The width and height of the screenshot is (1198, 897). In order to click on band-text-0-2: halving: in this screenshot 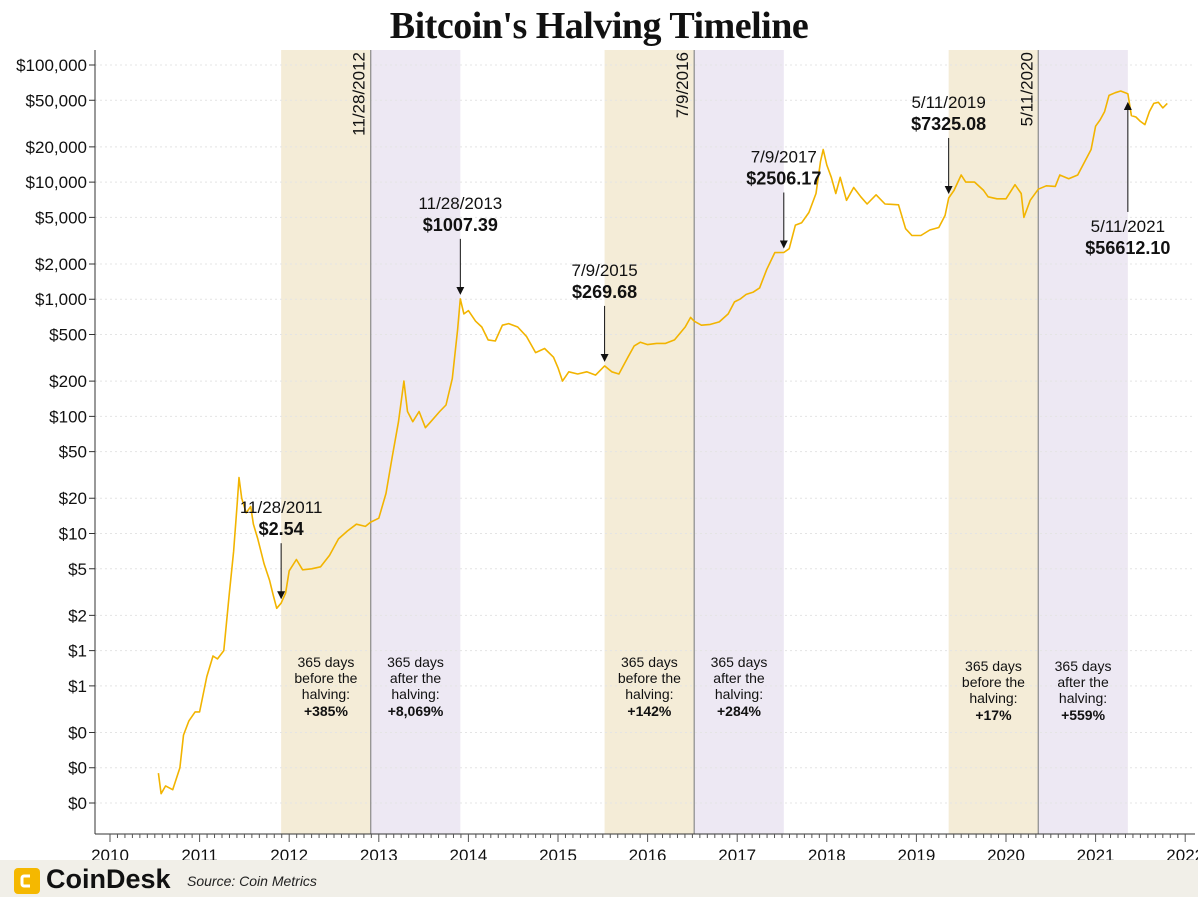, I will do `click(326, 694)`.